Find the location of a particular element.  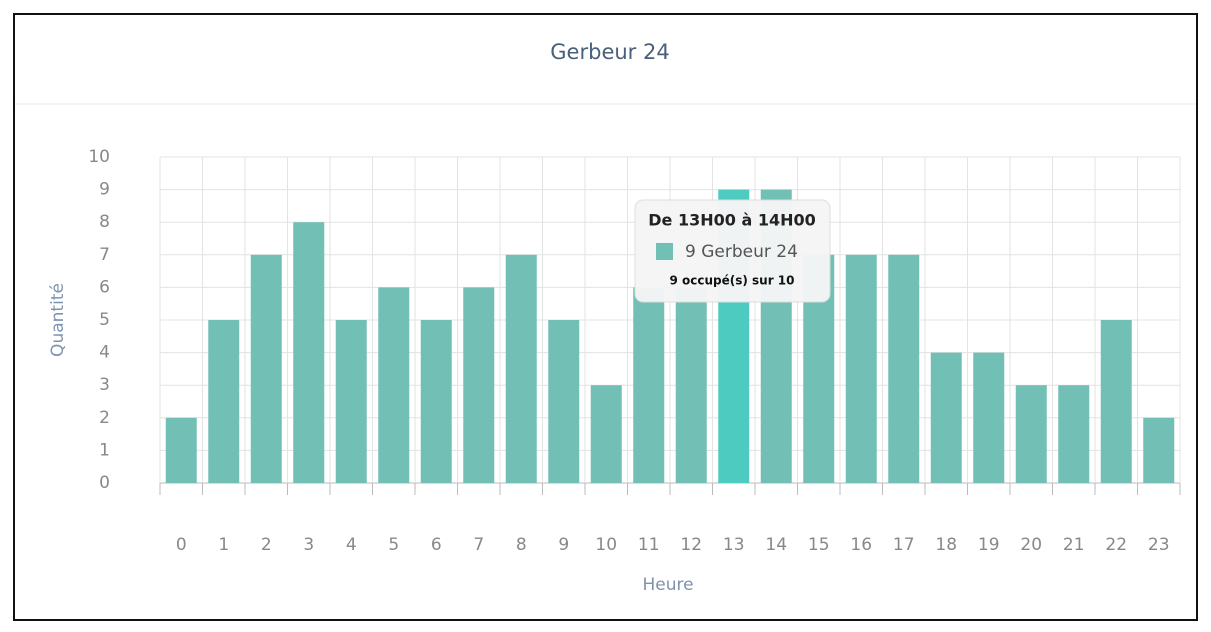

tooltip-value: 9 Gerbeur 24 is located at coordinates (741, 252).